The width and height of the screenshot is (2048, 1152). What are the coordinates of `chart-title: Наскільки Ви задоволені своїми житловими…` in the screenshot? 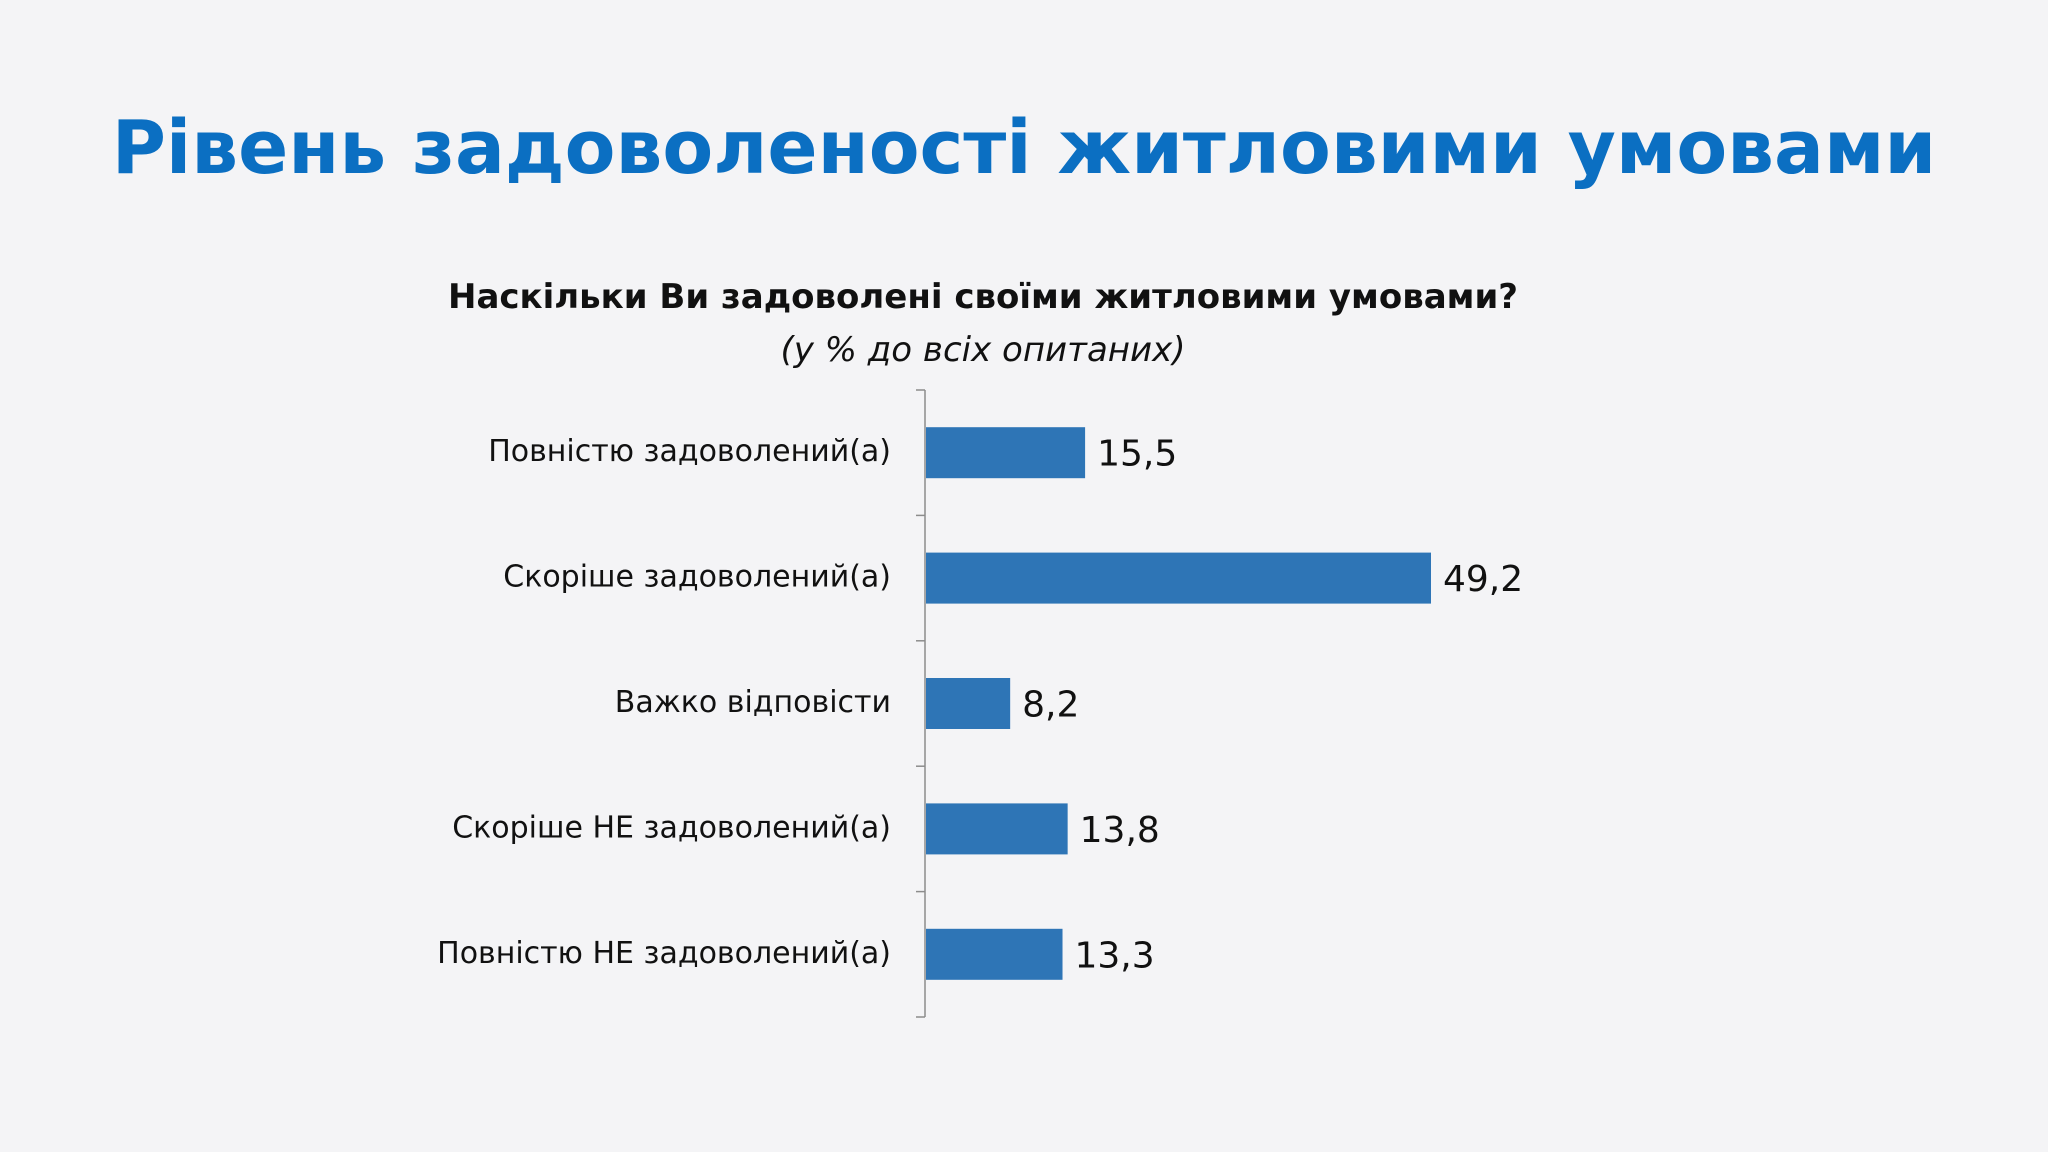 It's located at (983, 297).